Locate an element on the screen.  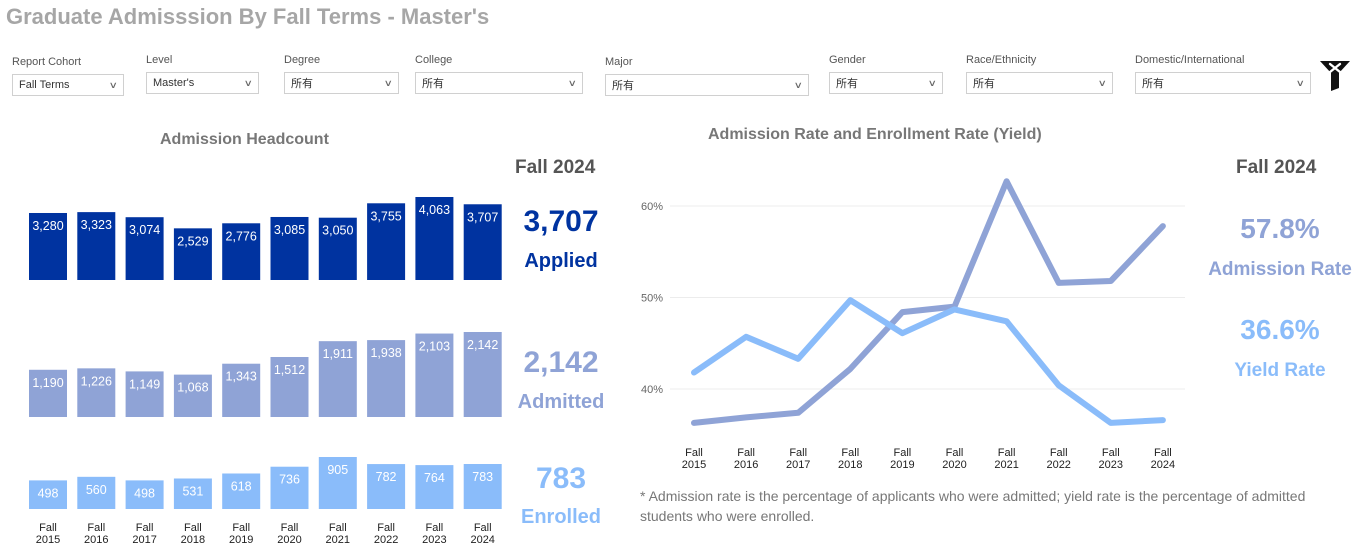
bar-value-label: 3,755 is located at coordinates (385, 216).